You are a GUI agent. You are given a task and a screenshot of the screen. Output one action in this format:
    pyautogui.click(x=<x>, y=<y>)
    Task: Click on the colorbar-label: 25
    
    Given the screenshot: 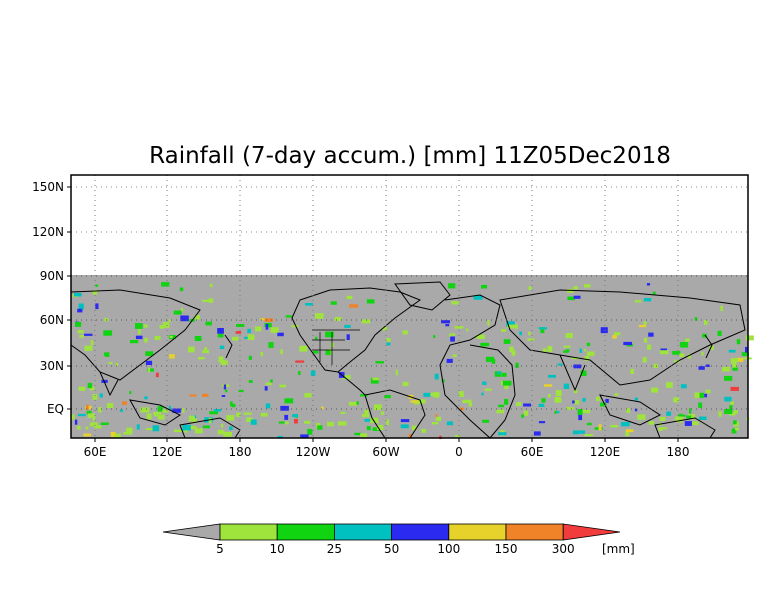 What is the action you would take?
    pyautogui.click(x=334, y=549)
    